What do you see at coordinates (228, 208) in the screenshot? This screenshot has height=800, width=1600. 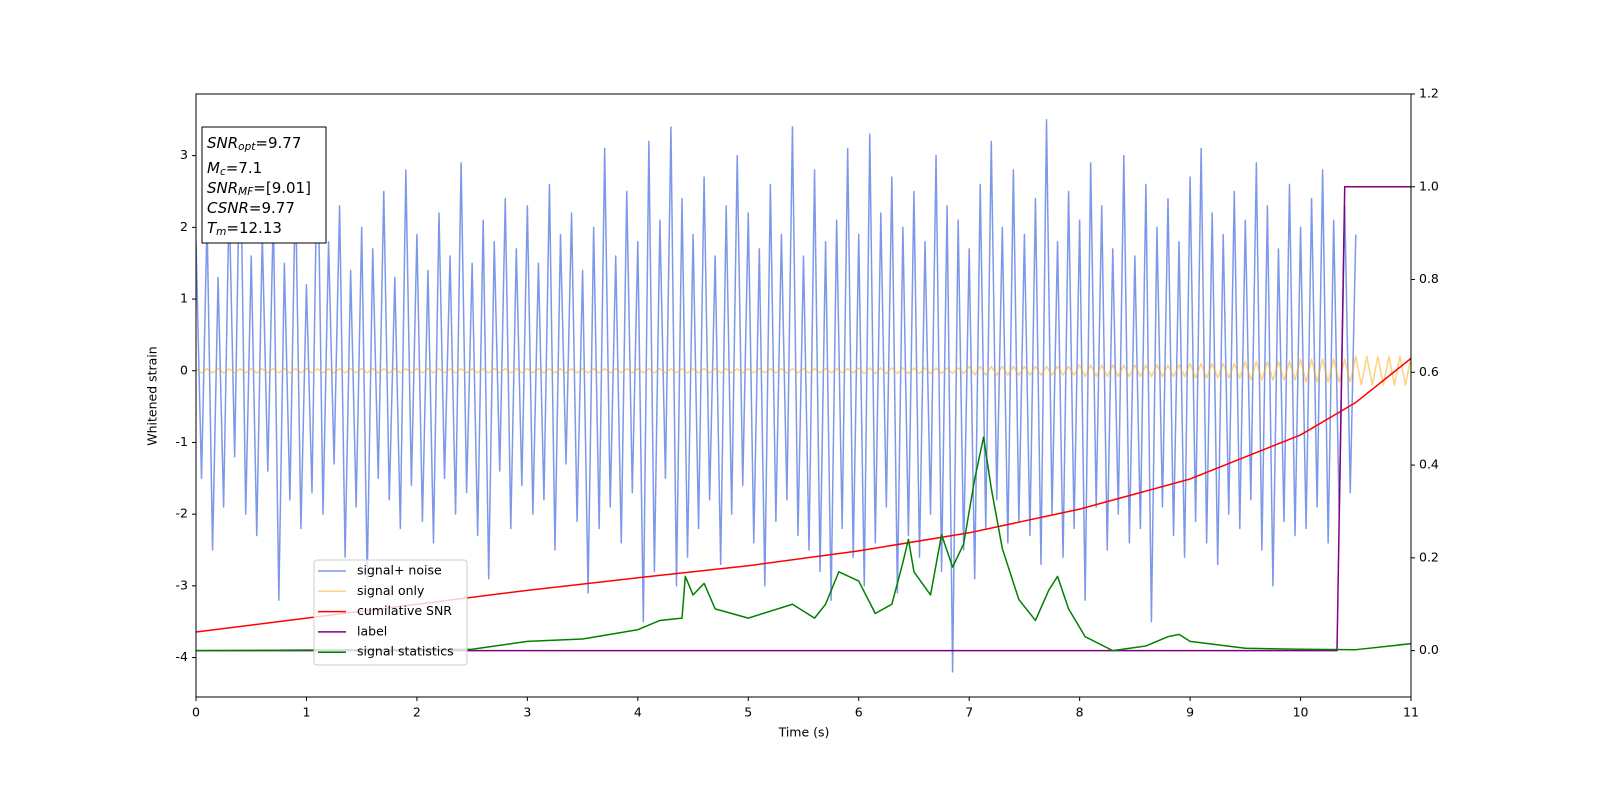 I see `annotation-symbol: CSNR` at bounding box center [228, 208].